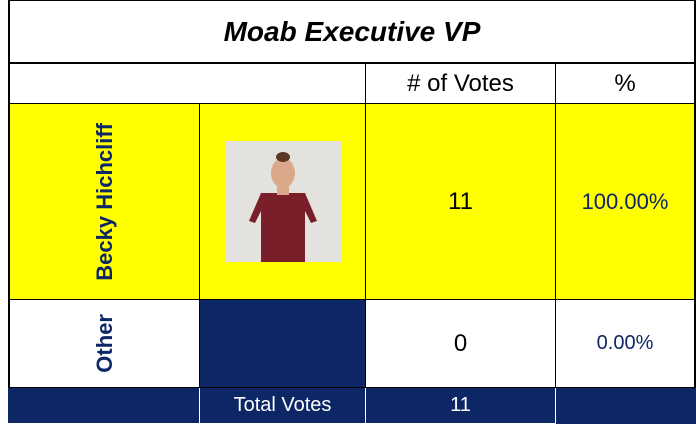 The width and height of the screenshot is (696, 424). Describe the element at coordinates (626, 202) in the screenshot. I see `percent-value: 100.00%` at that location.